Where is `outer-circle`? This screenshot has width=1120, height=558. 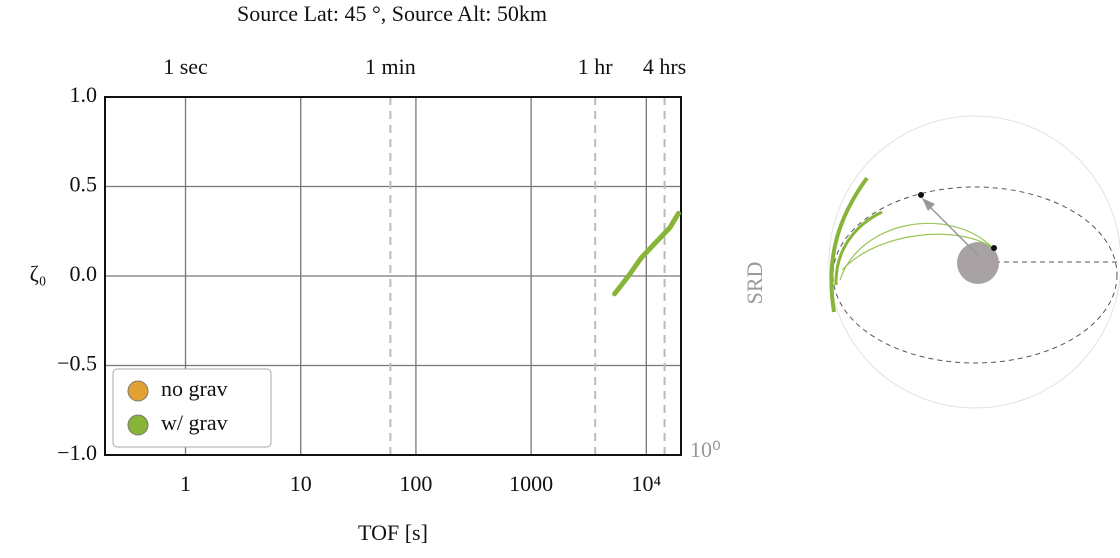
outer-circle is located at coordinates (974, 262).